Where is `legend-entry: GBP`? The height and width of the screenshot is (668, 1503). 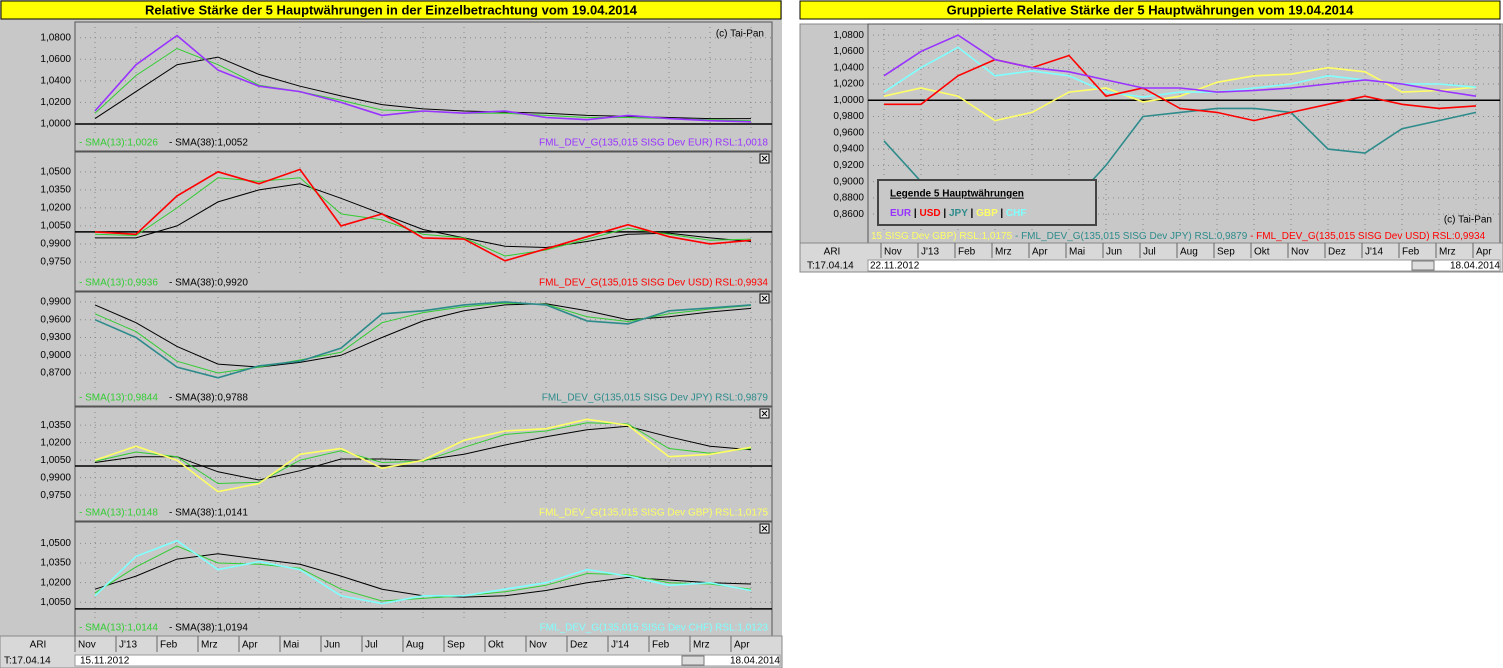
legend-entry: GBP is located at coordinates (987, 213).